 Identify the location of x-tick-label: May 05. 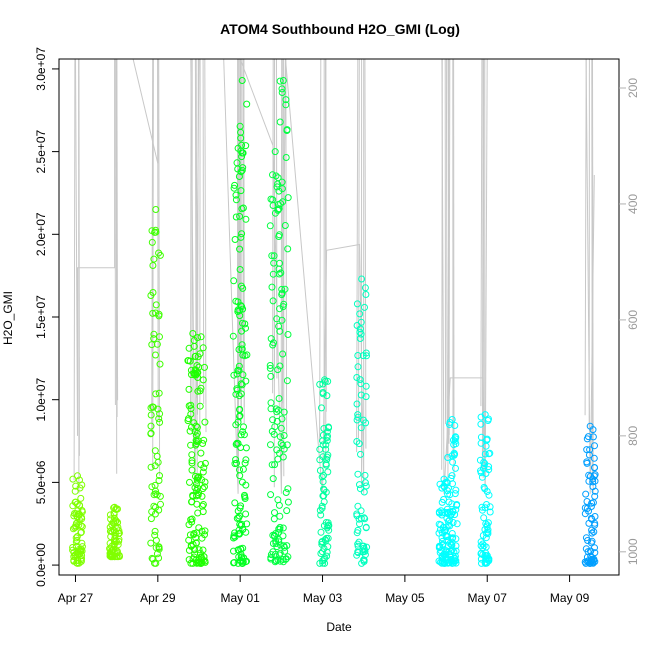
(405, 598).